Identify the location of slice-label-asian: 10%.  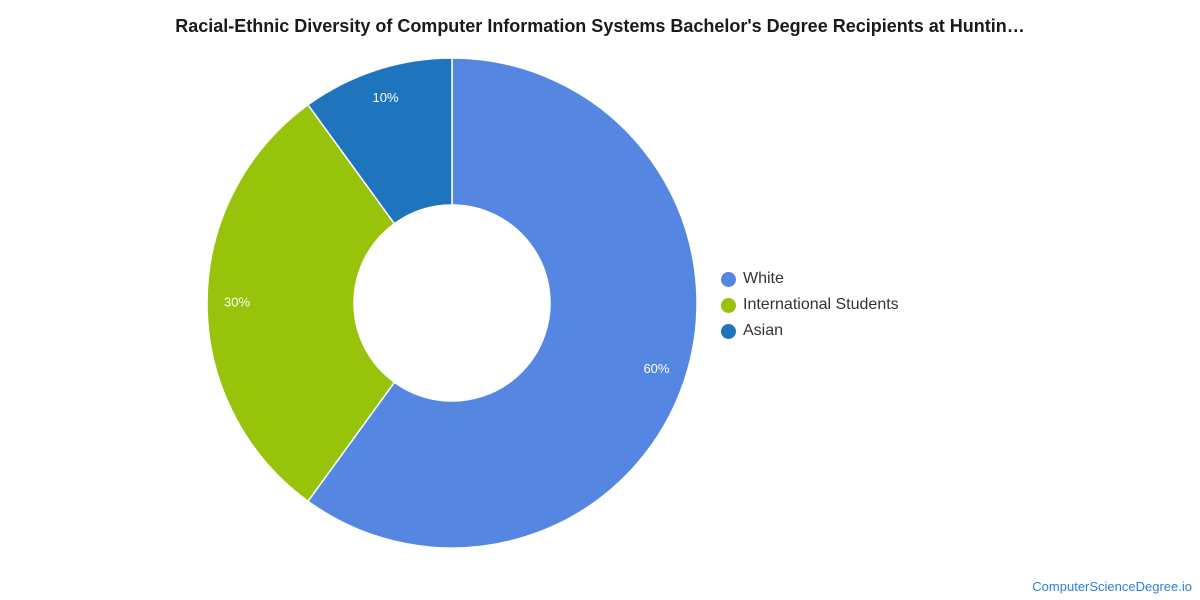
(386, 97).